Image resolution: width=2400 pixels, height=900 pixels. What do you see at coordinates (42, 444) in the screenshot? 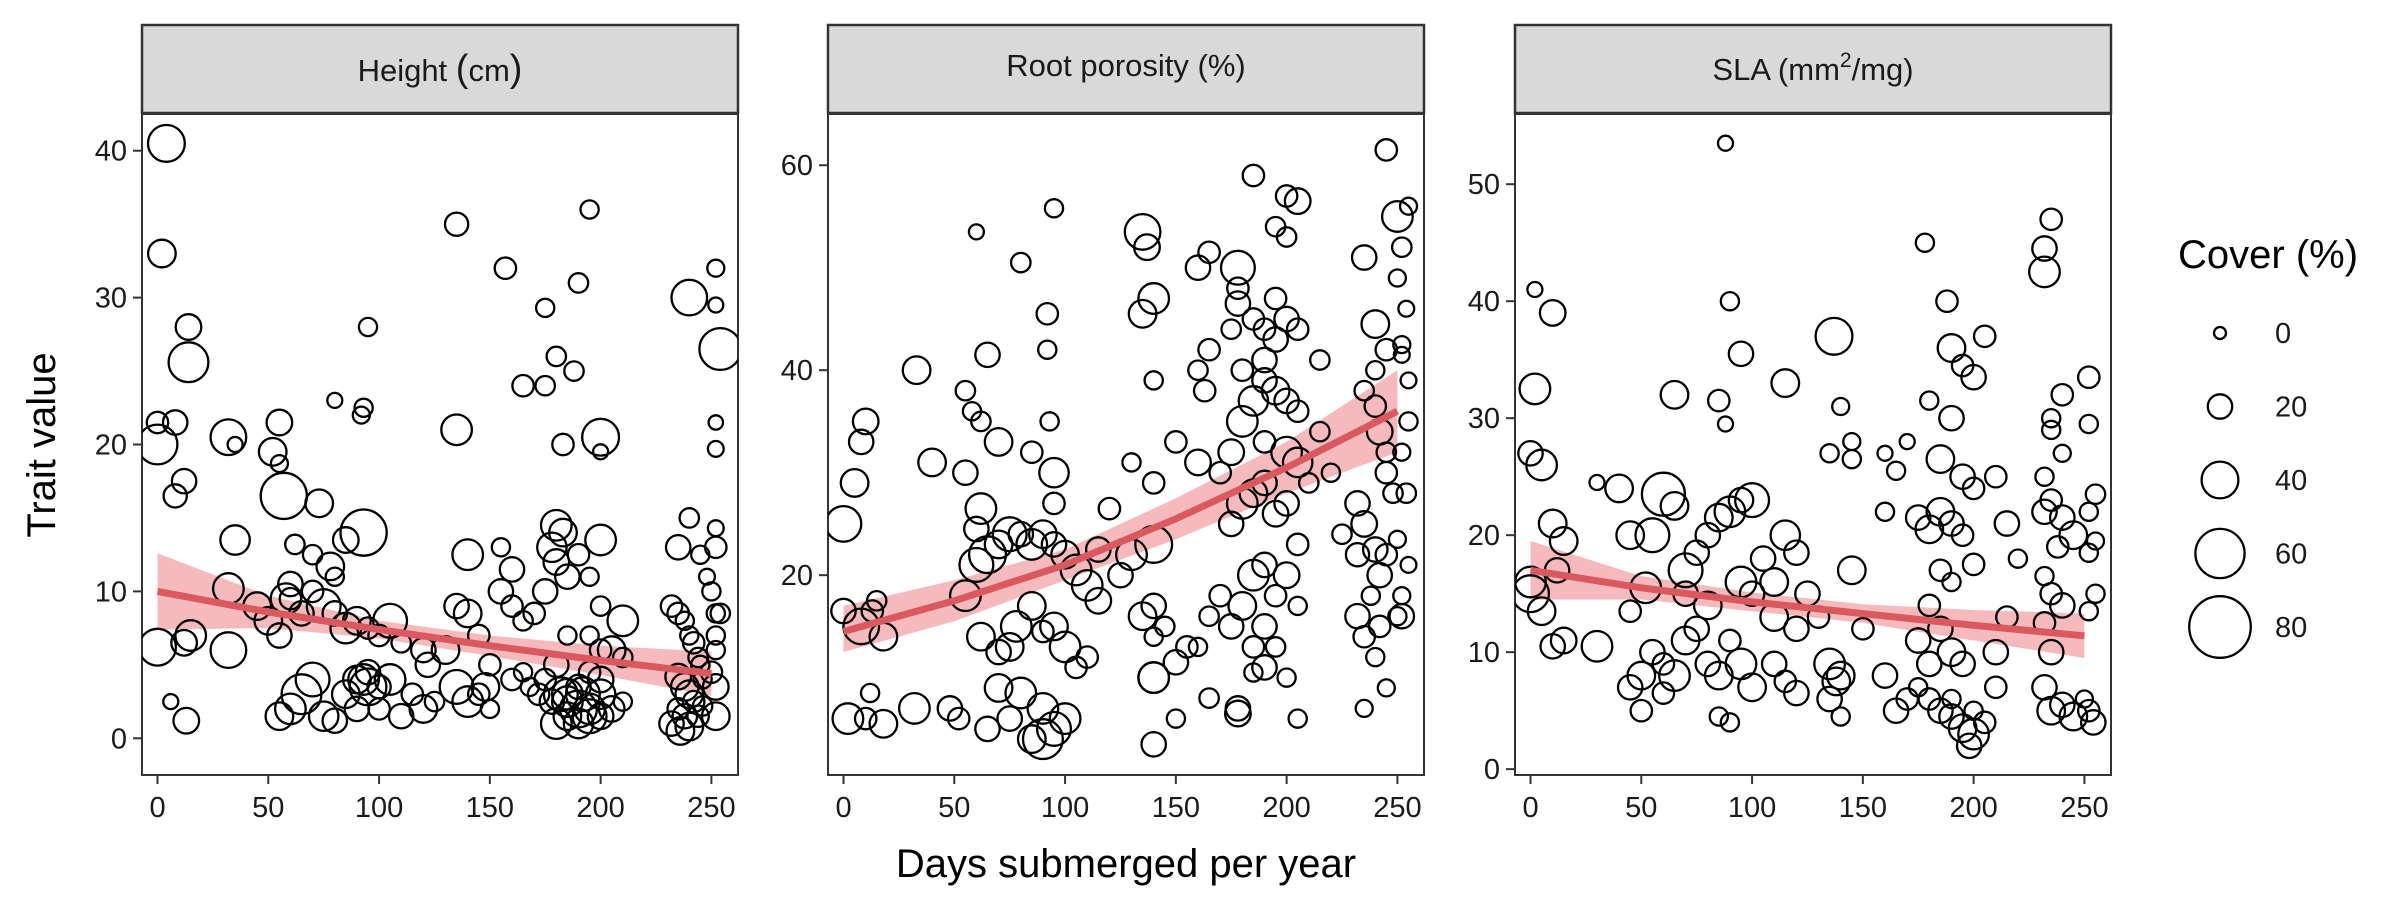
I see `y-axis-title: Trait value` at bounding box center [42, 444].